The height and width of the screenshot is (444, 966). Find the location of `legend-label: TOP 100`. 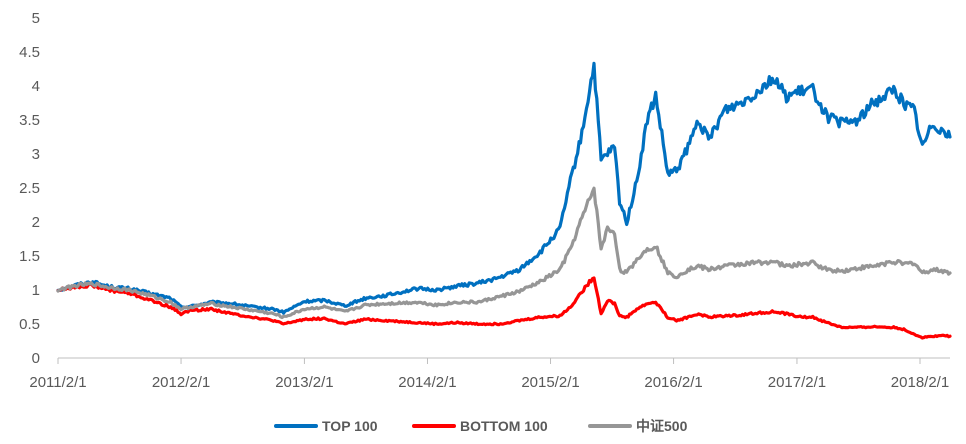

legend-label: TOP 100 is located at coordinates (350, 426).